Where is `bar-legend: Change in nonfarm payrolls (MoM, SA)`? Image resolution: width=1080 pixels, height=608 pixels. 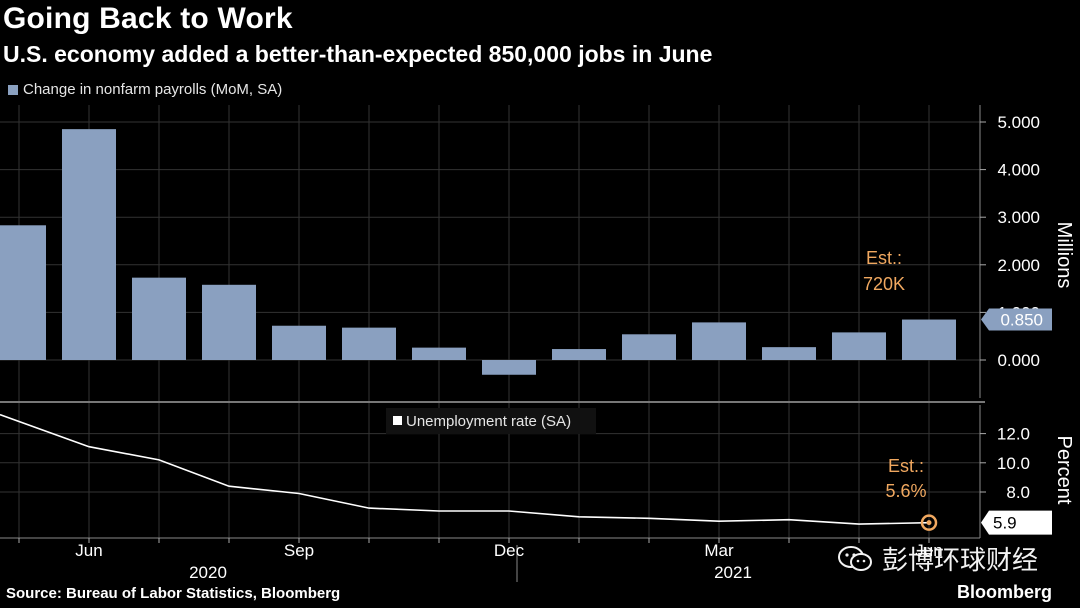
bar-legend: Change in nonfarm payrolls (MoM, SA) is located at coordinates (145, 89).